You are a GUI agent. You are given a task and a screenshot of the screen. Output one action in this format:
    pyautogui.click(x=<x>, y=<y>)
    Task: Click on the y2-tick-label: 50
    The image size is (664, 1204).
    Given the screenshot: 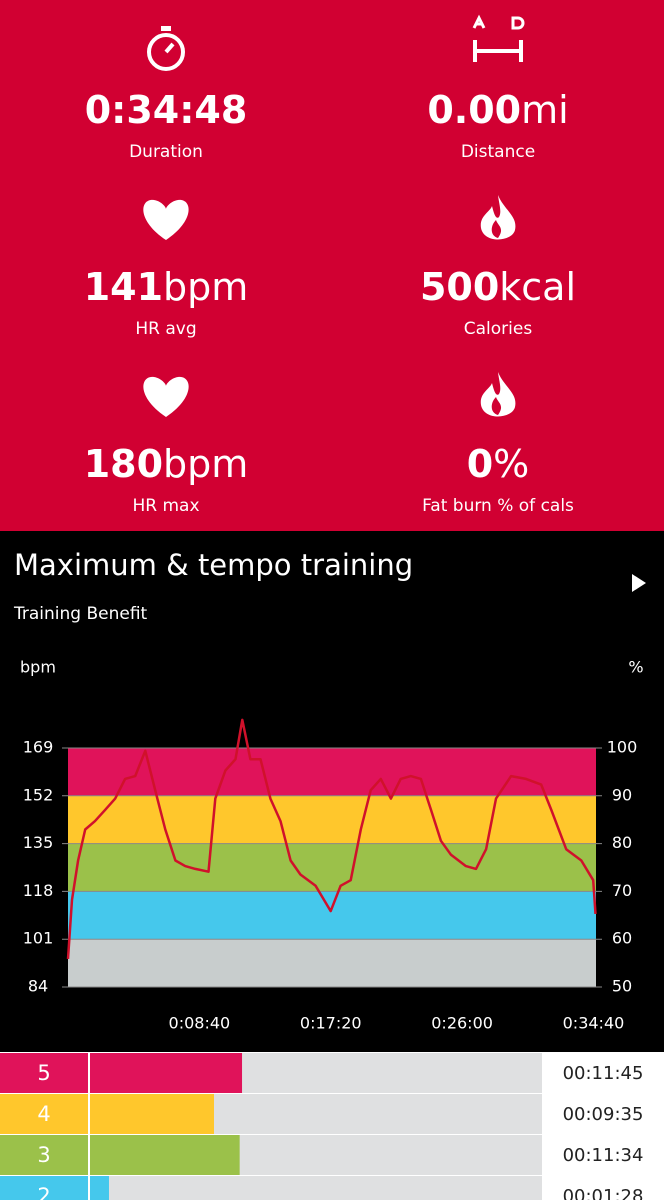 What is the action you would take?
    pyautogui.click(x=622, y=986)
    